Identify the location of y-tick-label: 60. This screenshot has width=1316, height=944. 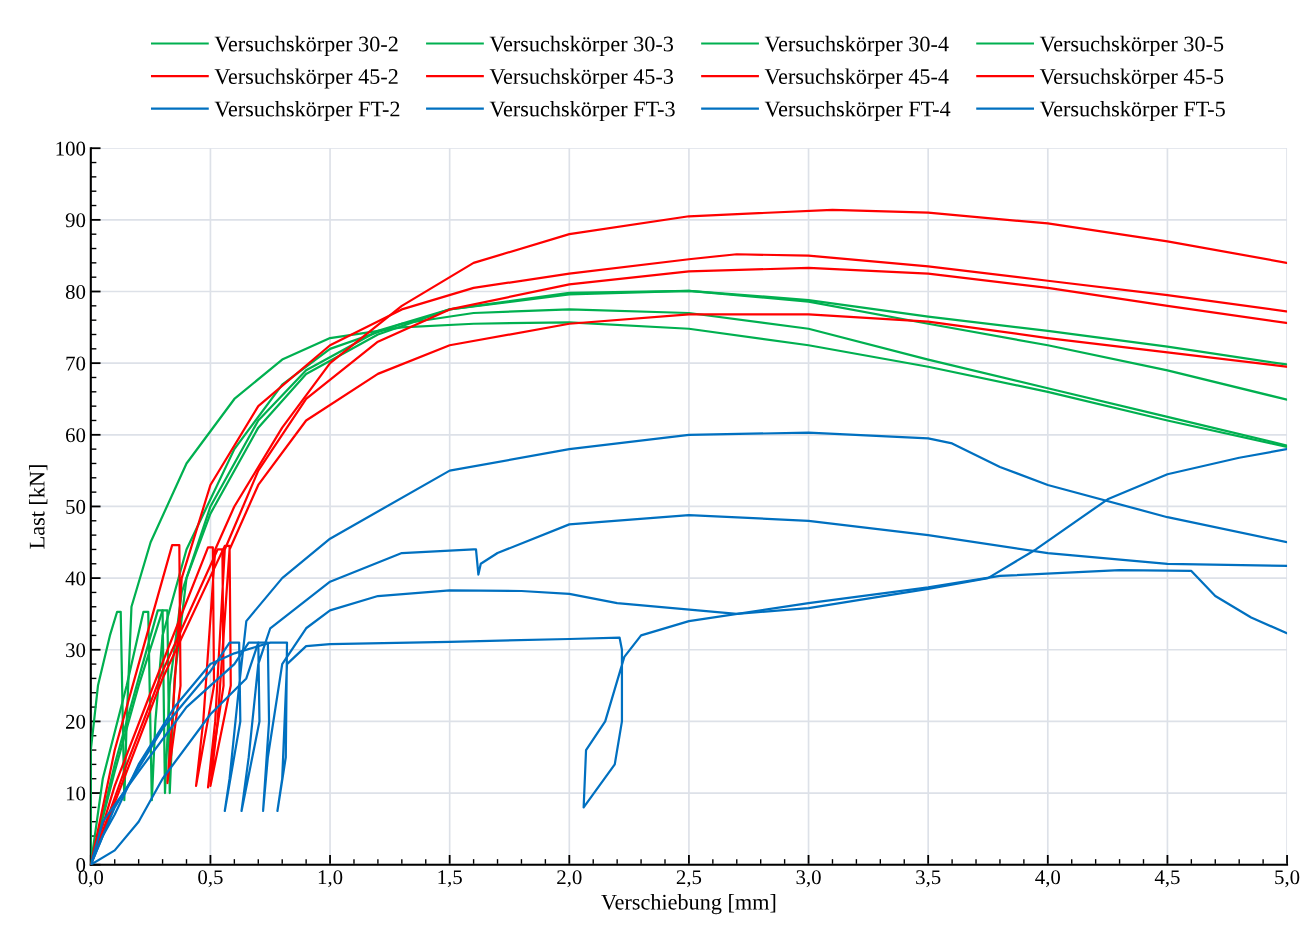
(76, 435).